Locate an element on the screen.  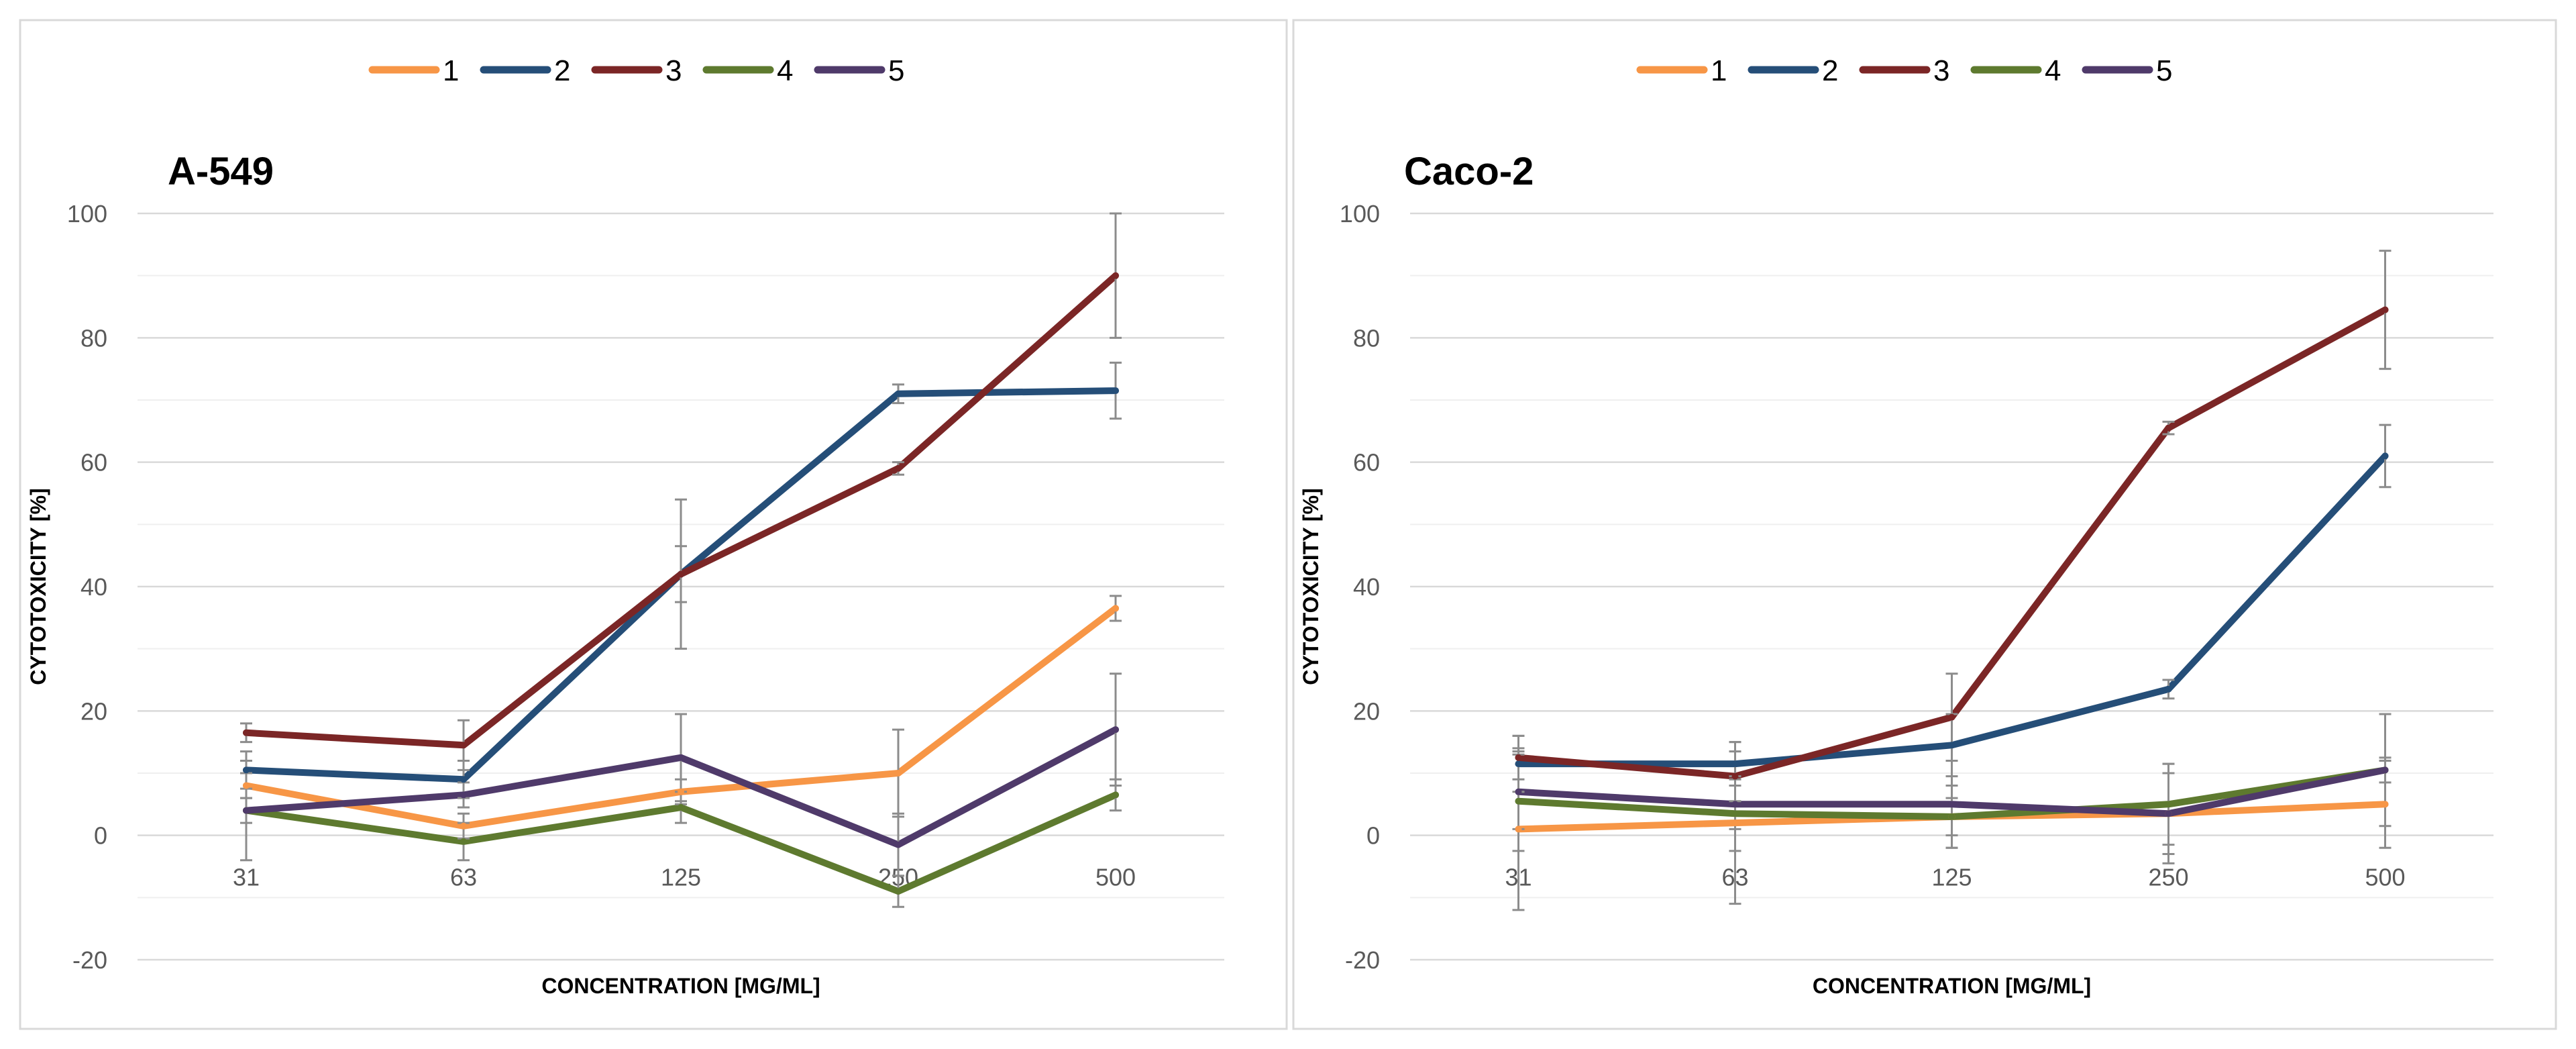
panel-title: A-549 is located at coordinates (221, 171).